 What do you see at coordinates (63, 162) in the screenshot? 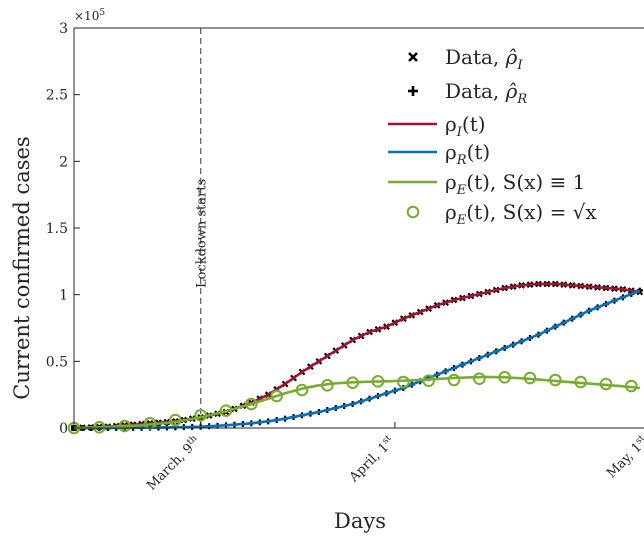
I see `y-tick-label: 2` at bounding box center [63, 162].